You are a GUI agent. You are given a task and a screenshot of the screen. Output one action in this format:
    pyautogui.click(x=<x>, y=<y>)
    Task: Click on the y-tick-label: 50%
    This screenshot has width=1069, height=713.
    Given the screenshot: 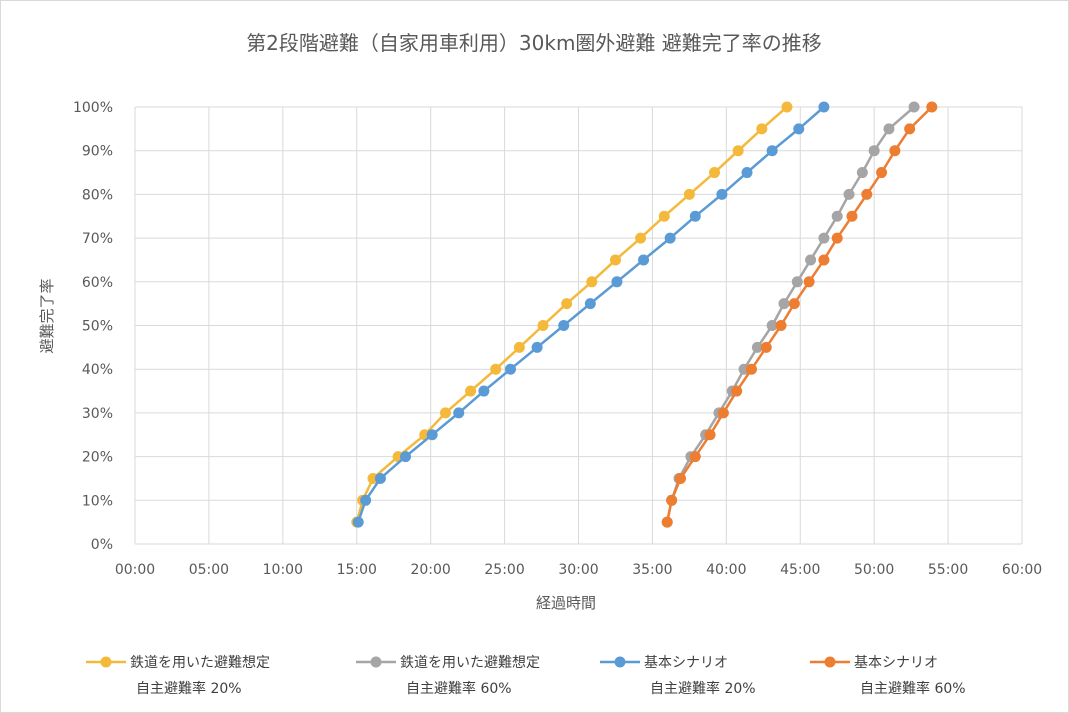 What is the action you would take?
    pyautogui.click(x=97, y=327)
    